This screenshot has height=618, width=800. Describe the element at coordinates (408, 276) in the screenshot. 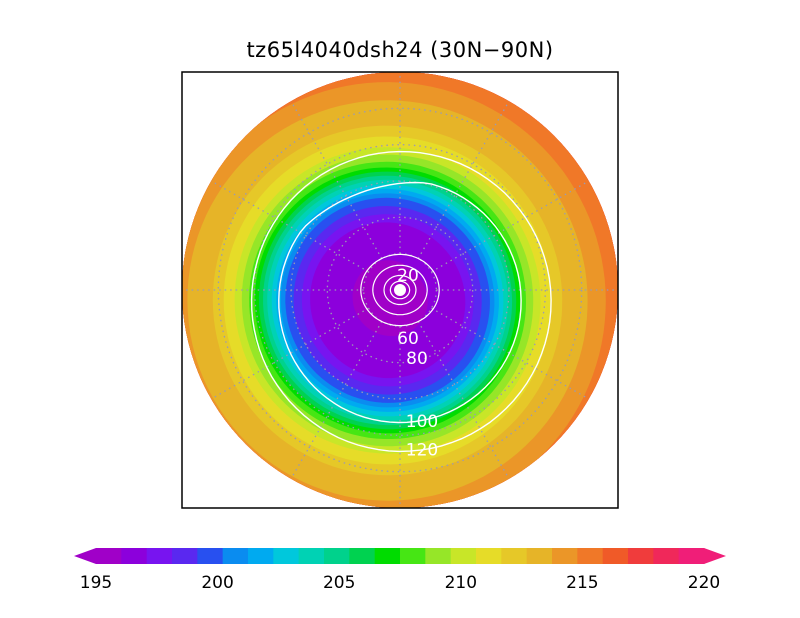

I see `contour-label-20: 20` at that location.